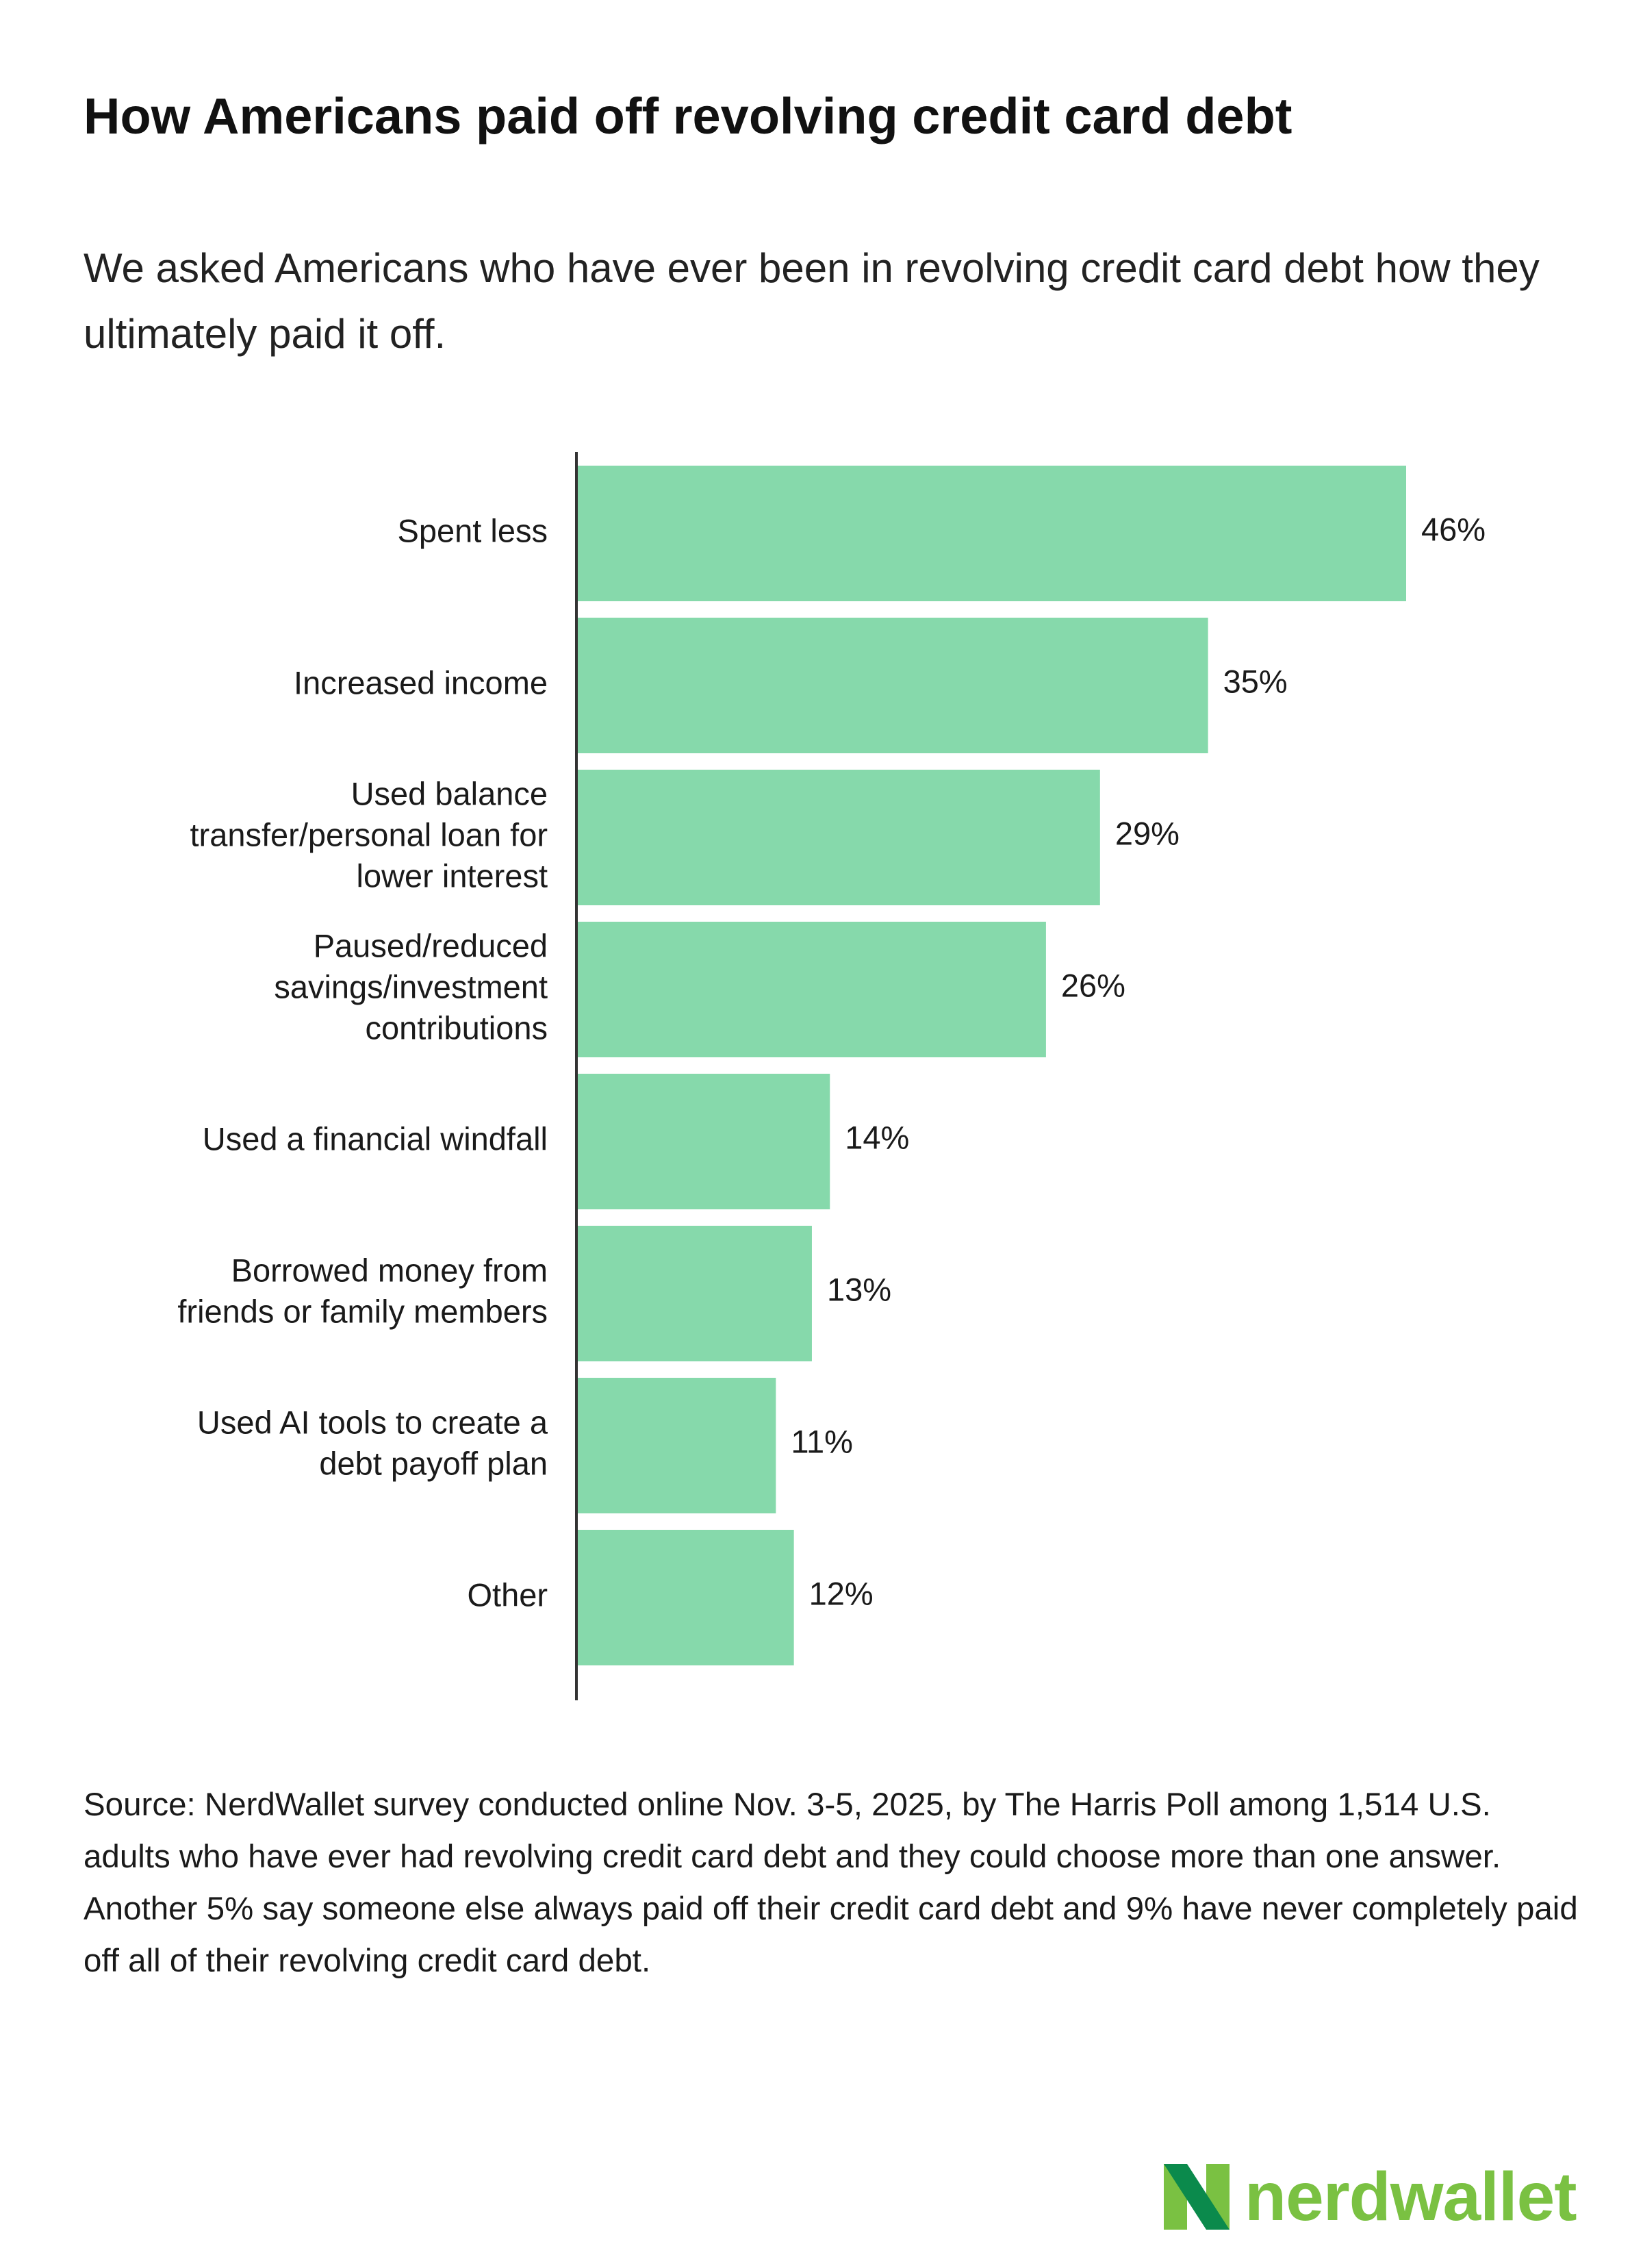  I want to click on value-label-2: 35%, so click(1255, 681).